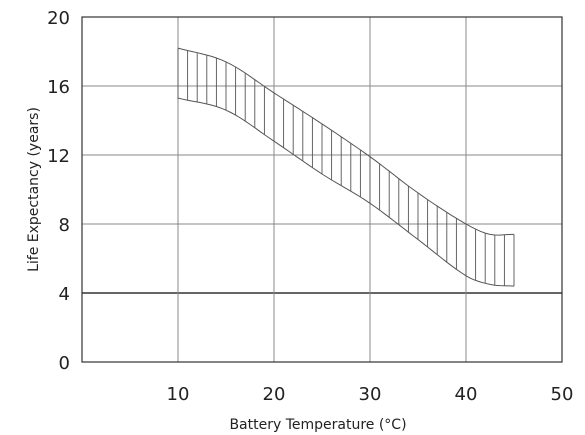  What do you see at coordinates (370, 394) in the screenshot?
I see `x-tick-label: 30` at bounding box center [370, 394].